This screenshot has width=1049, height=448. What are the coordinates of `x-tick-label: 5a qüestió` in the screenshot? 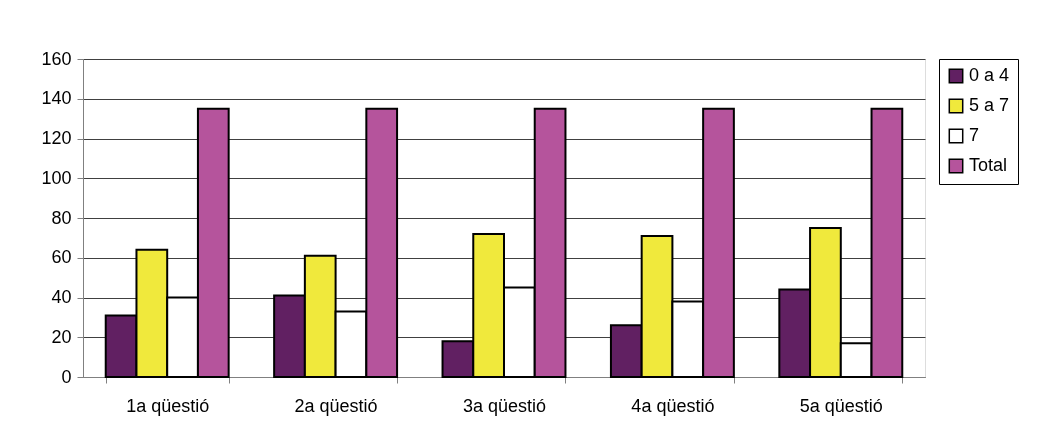 It's located at (841, 405).